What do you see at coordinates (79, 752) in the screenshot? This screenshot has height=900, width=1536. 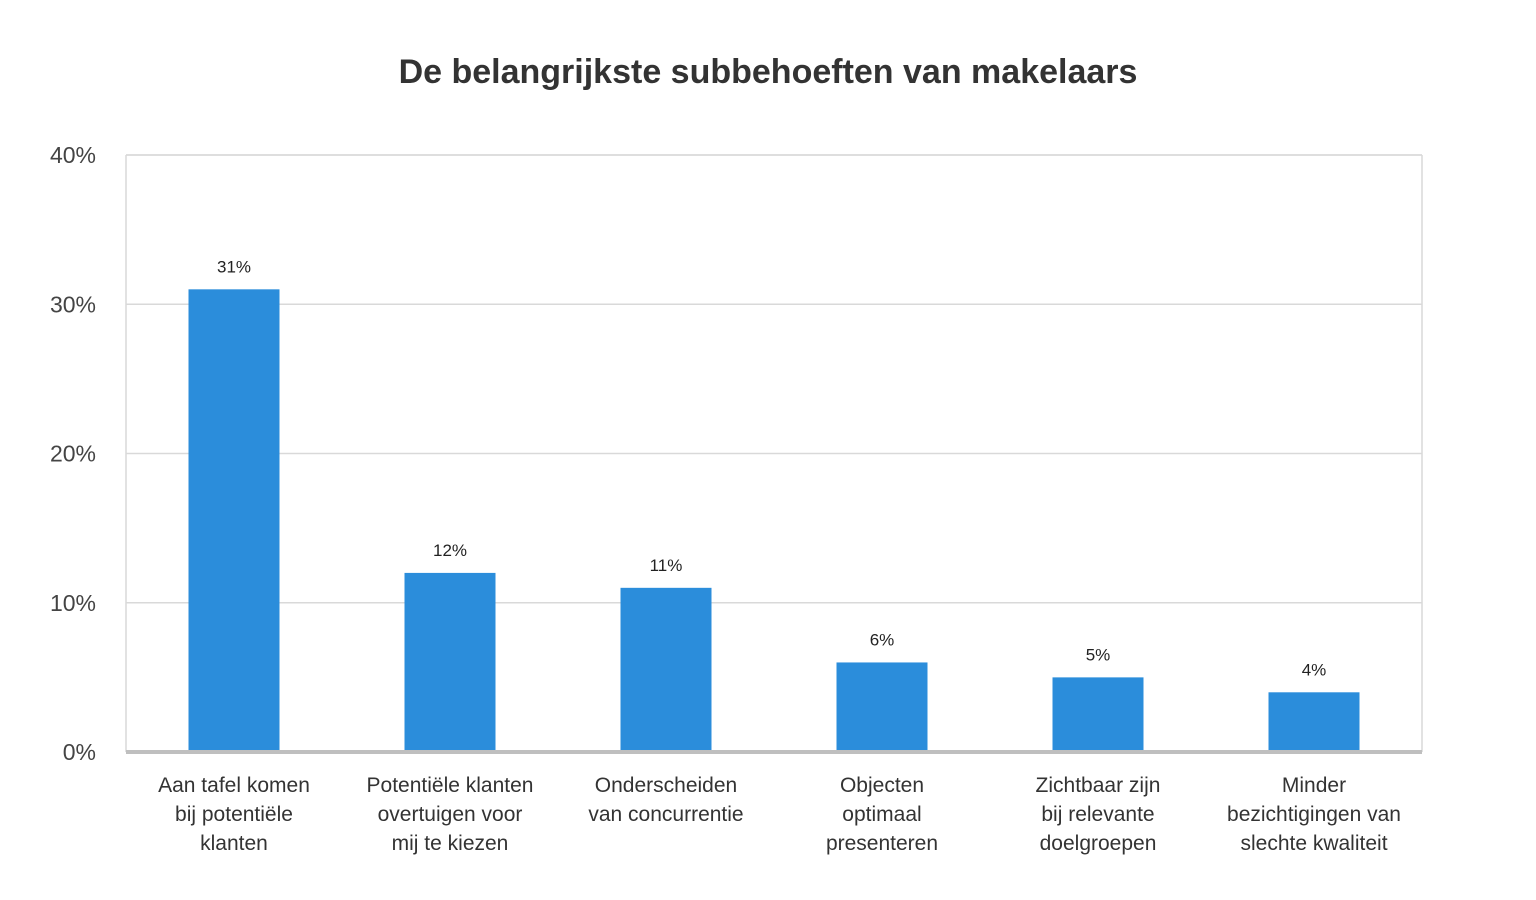 I see `y-tick-label: 0%` at bounding box center [79, 752].